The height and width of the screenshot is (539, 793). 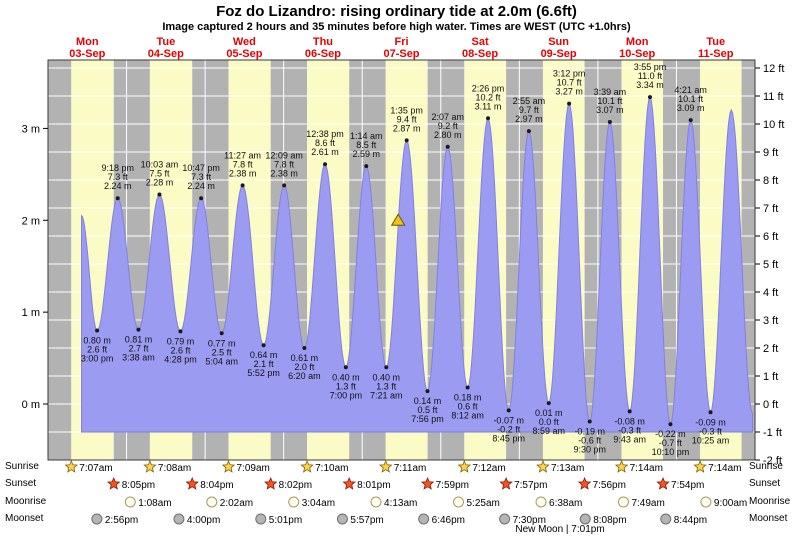 What do you see at coordinates (181, 341) in the screenshot?
I see `low-tide-annotation: 0.79 m` at bounding box center [181, 341].